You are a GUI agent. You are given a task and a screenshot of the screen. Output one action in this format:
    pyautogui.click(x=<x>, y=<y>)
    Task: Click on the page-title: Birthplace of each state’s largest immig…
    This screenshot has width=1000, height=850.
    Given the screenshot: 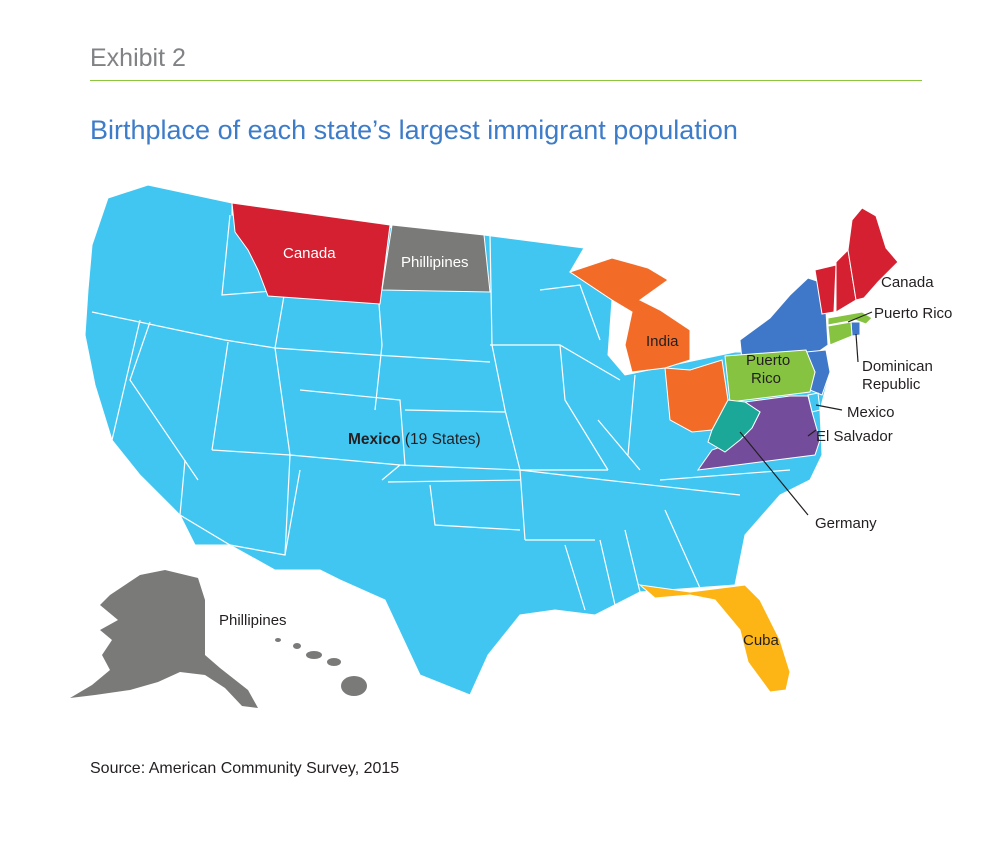 What is the action you would take?
    pyautogui.click(x=414, y=130)
    